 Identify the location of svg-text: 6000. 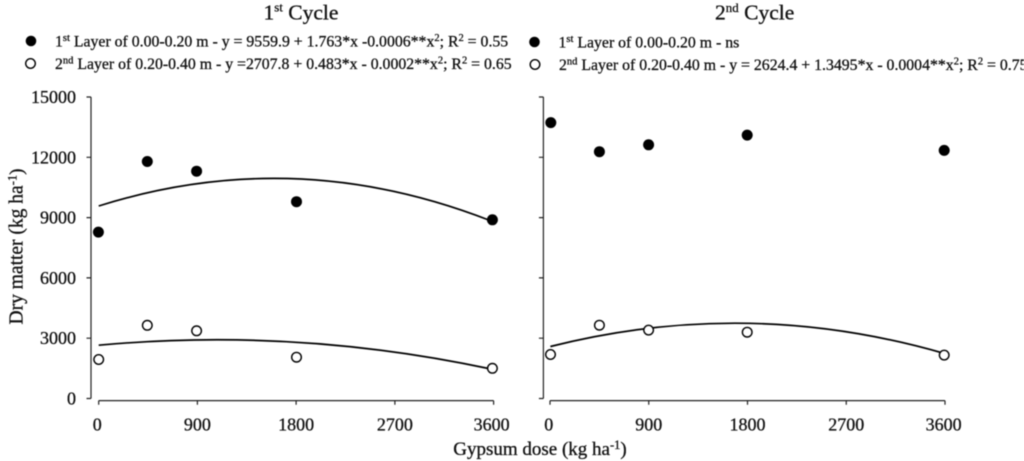
(58, 278).